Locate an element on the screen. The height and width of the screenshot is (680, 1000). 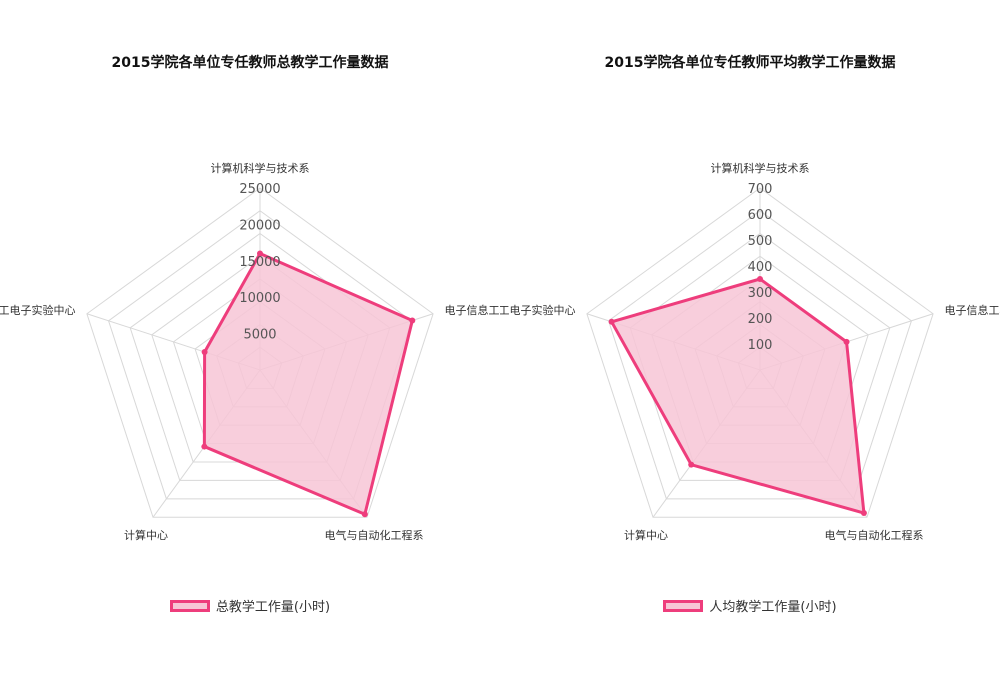
tick-label: 20000 is located at coordinates (259, 225).